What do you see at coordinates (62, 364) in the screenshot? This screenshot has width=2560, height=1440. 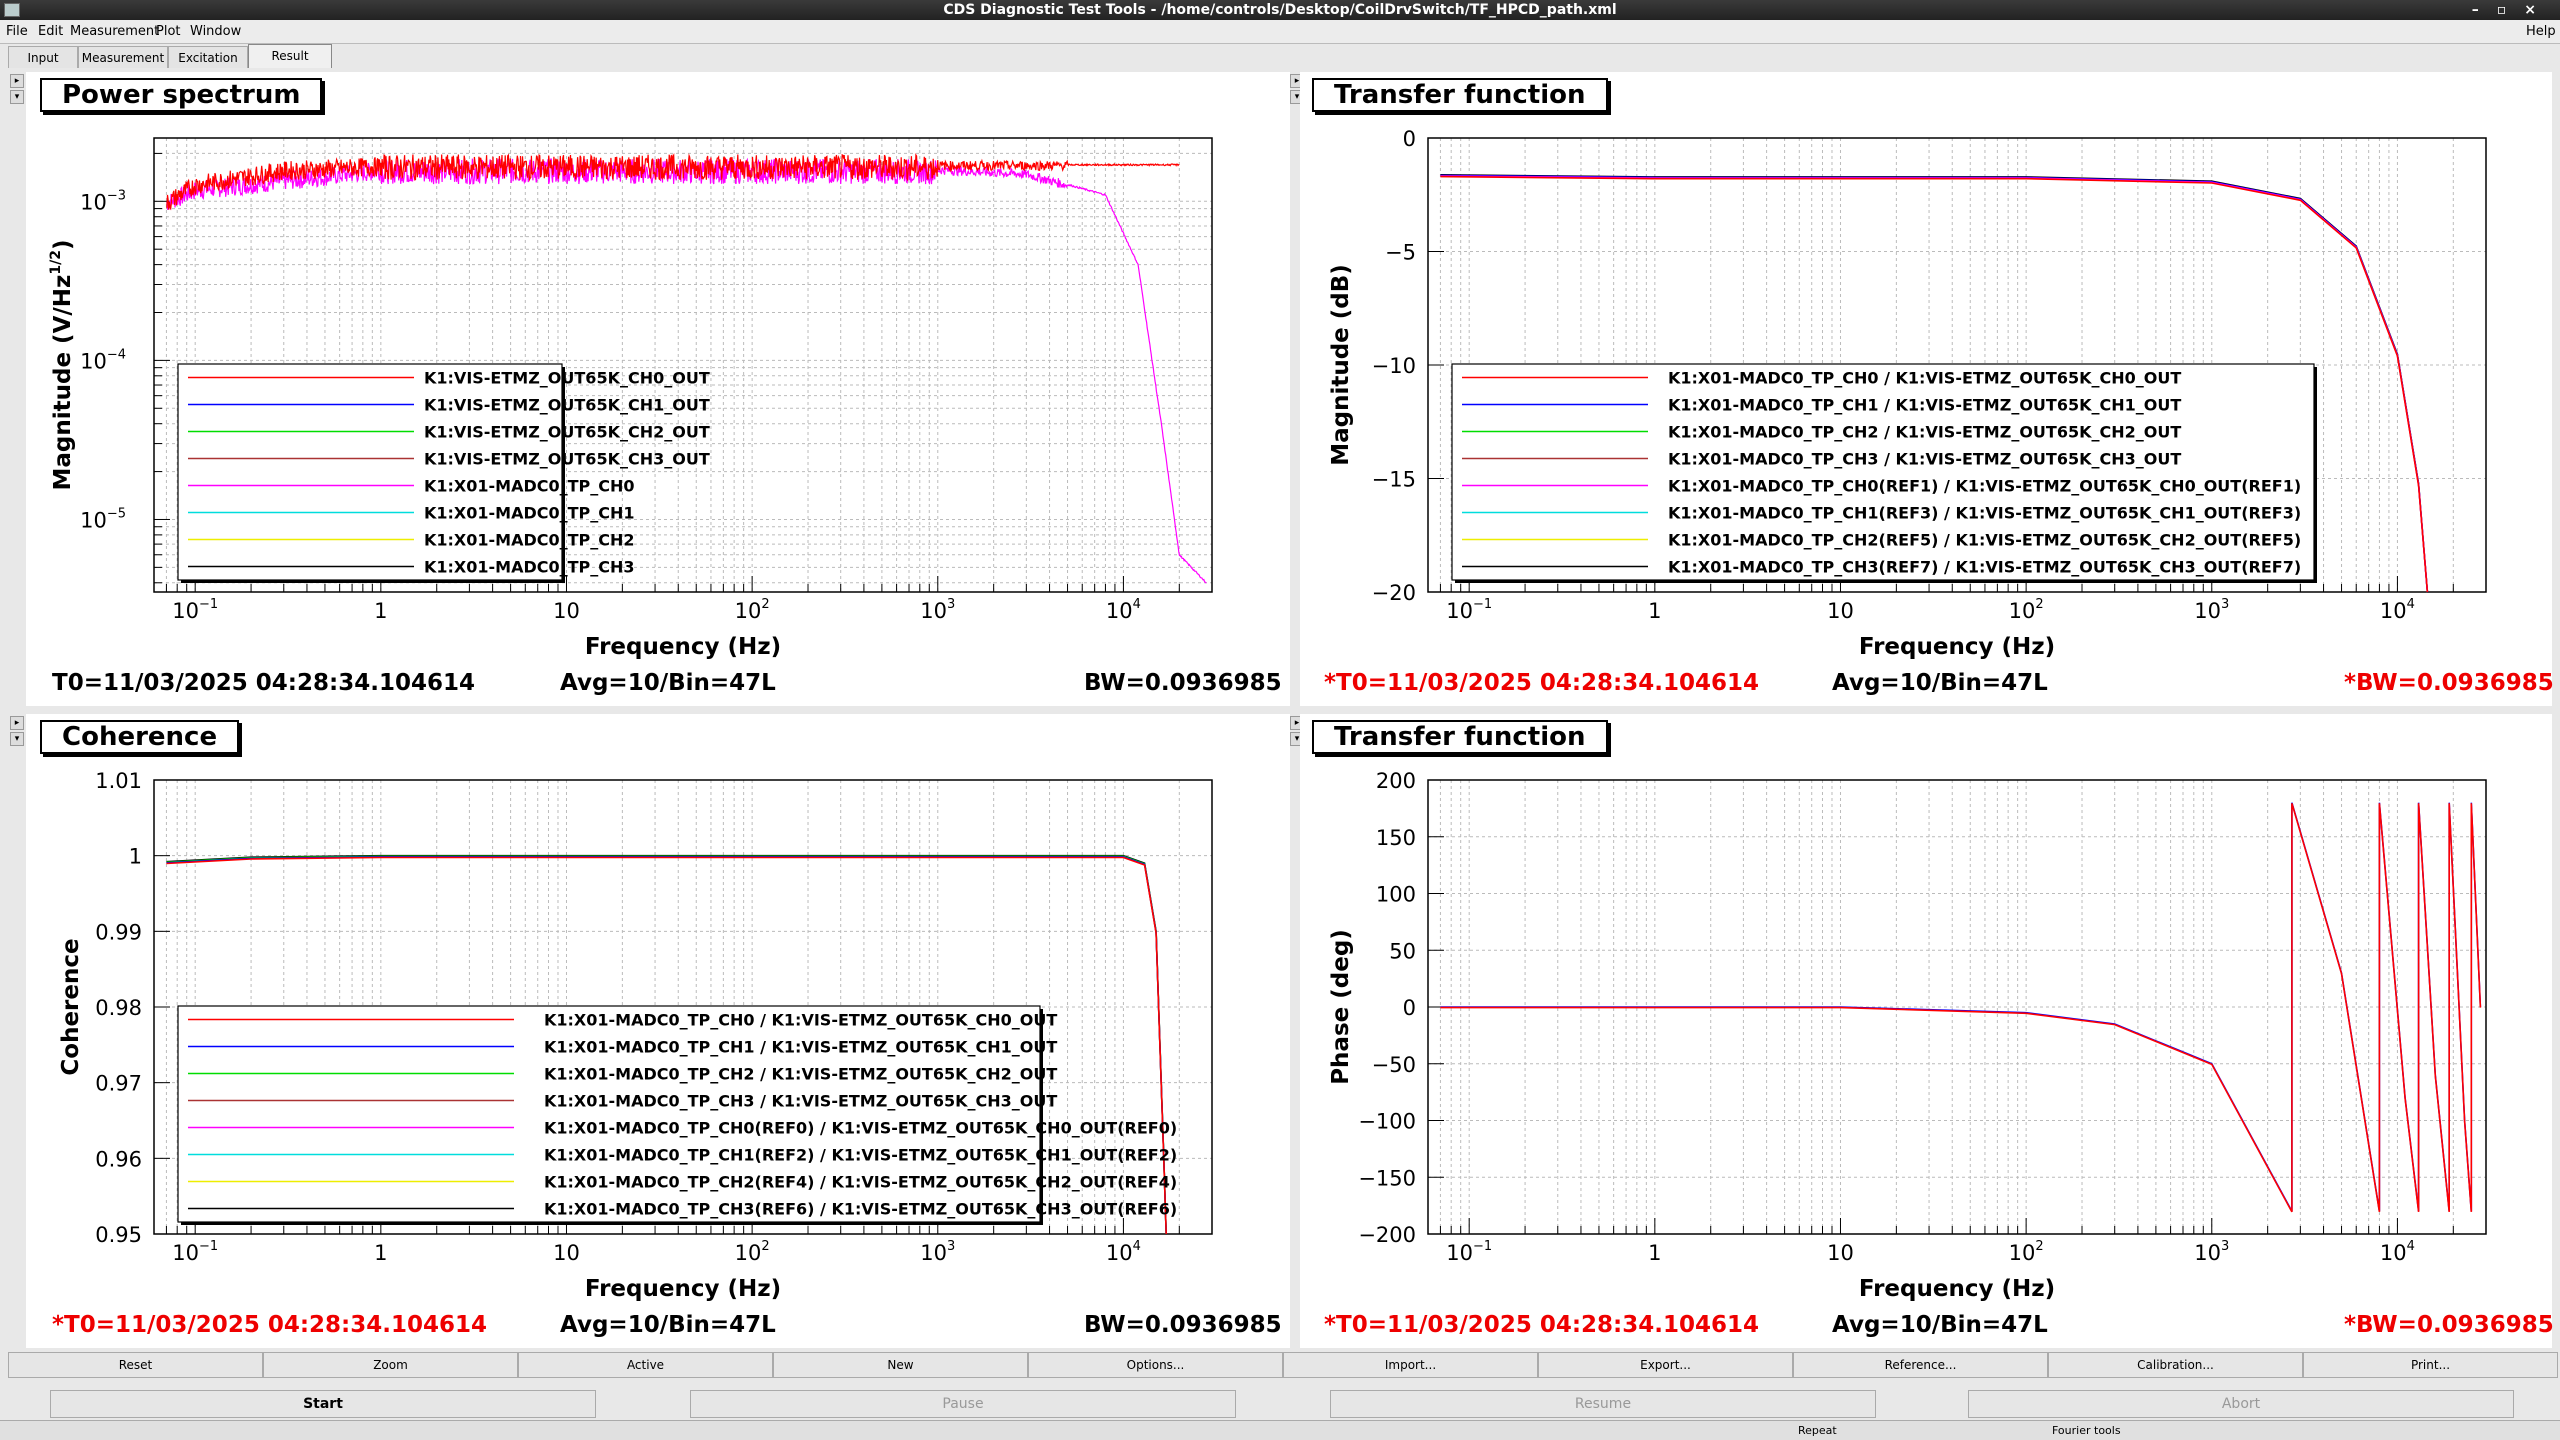 I see `y-axis-label: Magnitude (V/Hz1/2)` at bounding box center [62, 364].